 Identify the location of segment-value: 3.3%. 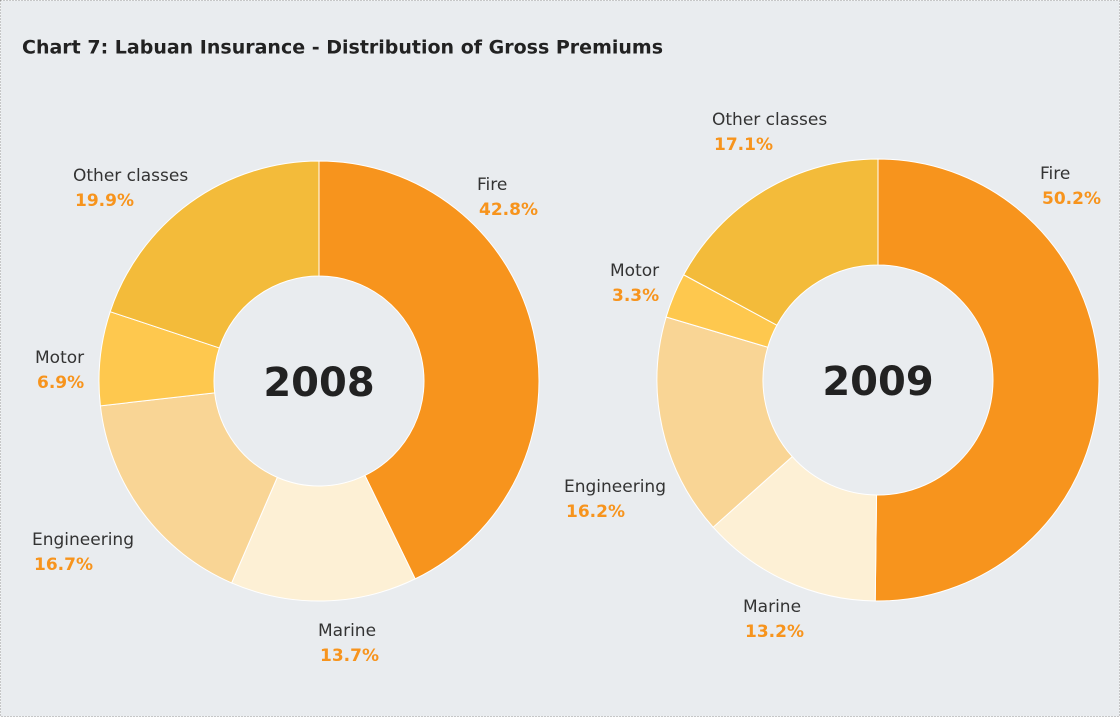
(635, 296).